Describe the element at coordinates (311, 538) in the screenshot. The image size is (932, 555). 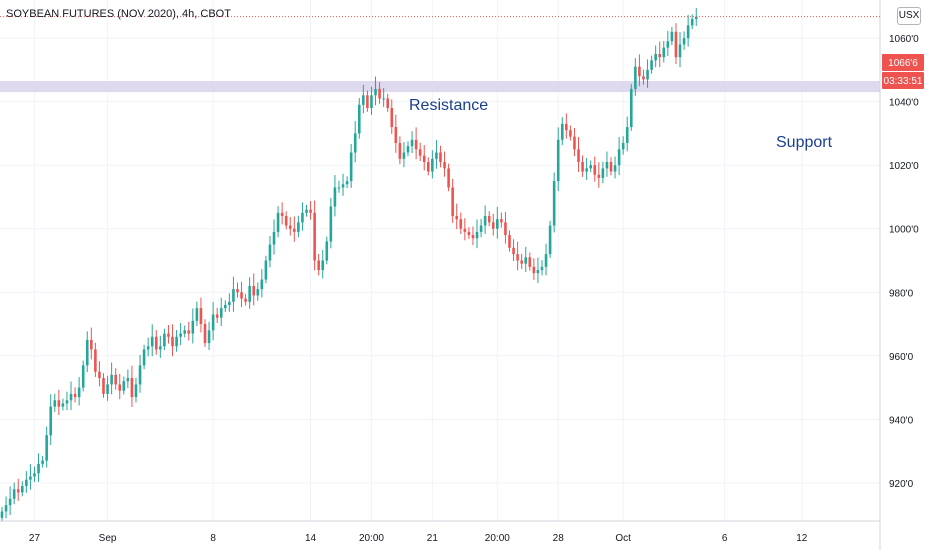
I see `x-tick-label: 14` at that location.